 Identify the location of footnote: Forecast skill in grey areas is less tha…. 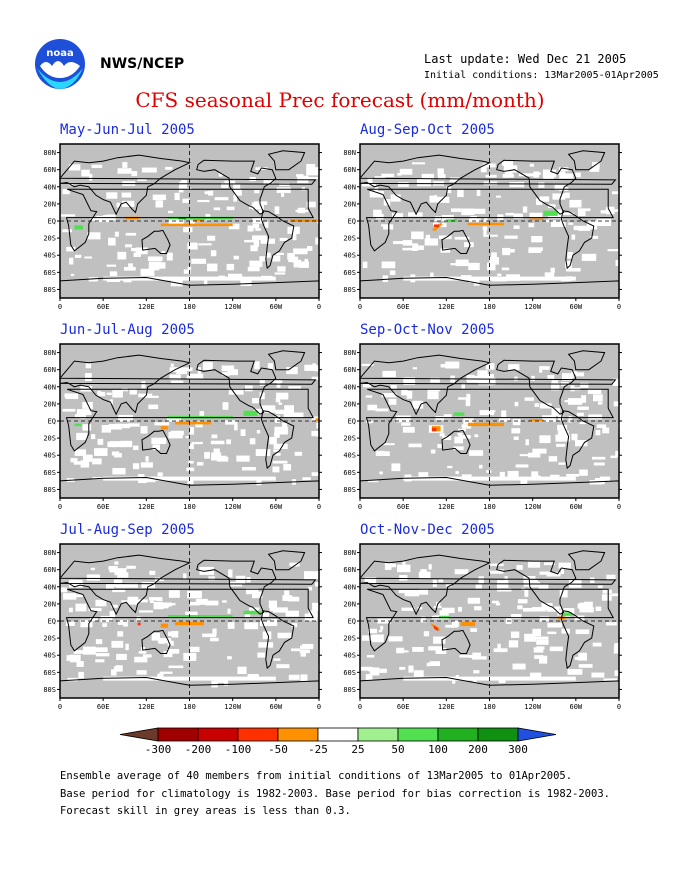
(205, 811).